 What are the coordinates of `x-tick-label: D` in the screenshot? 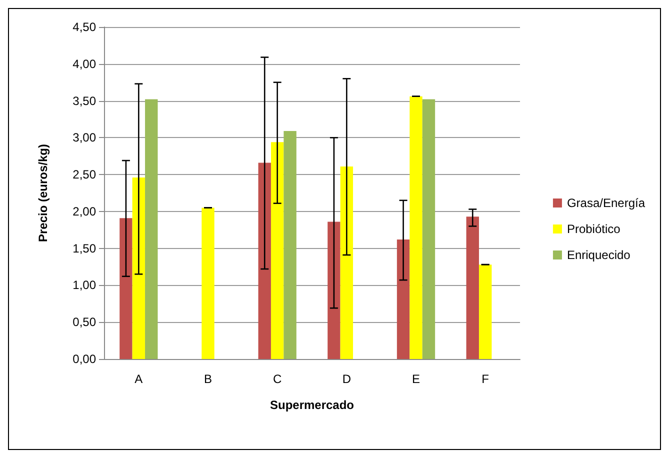 It's located at (347, 379).